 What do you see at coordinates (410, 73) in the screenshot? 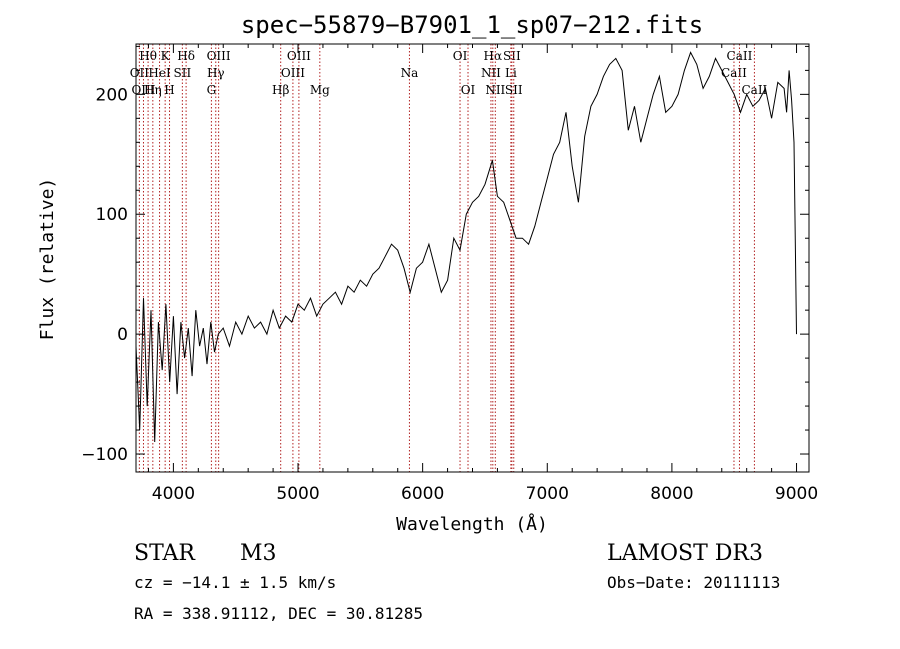
I see `line-label-16: Na` at bounding box center [410, 73].